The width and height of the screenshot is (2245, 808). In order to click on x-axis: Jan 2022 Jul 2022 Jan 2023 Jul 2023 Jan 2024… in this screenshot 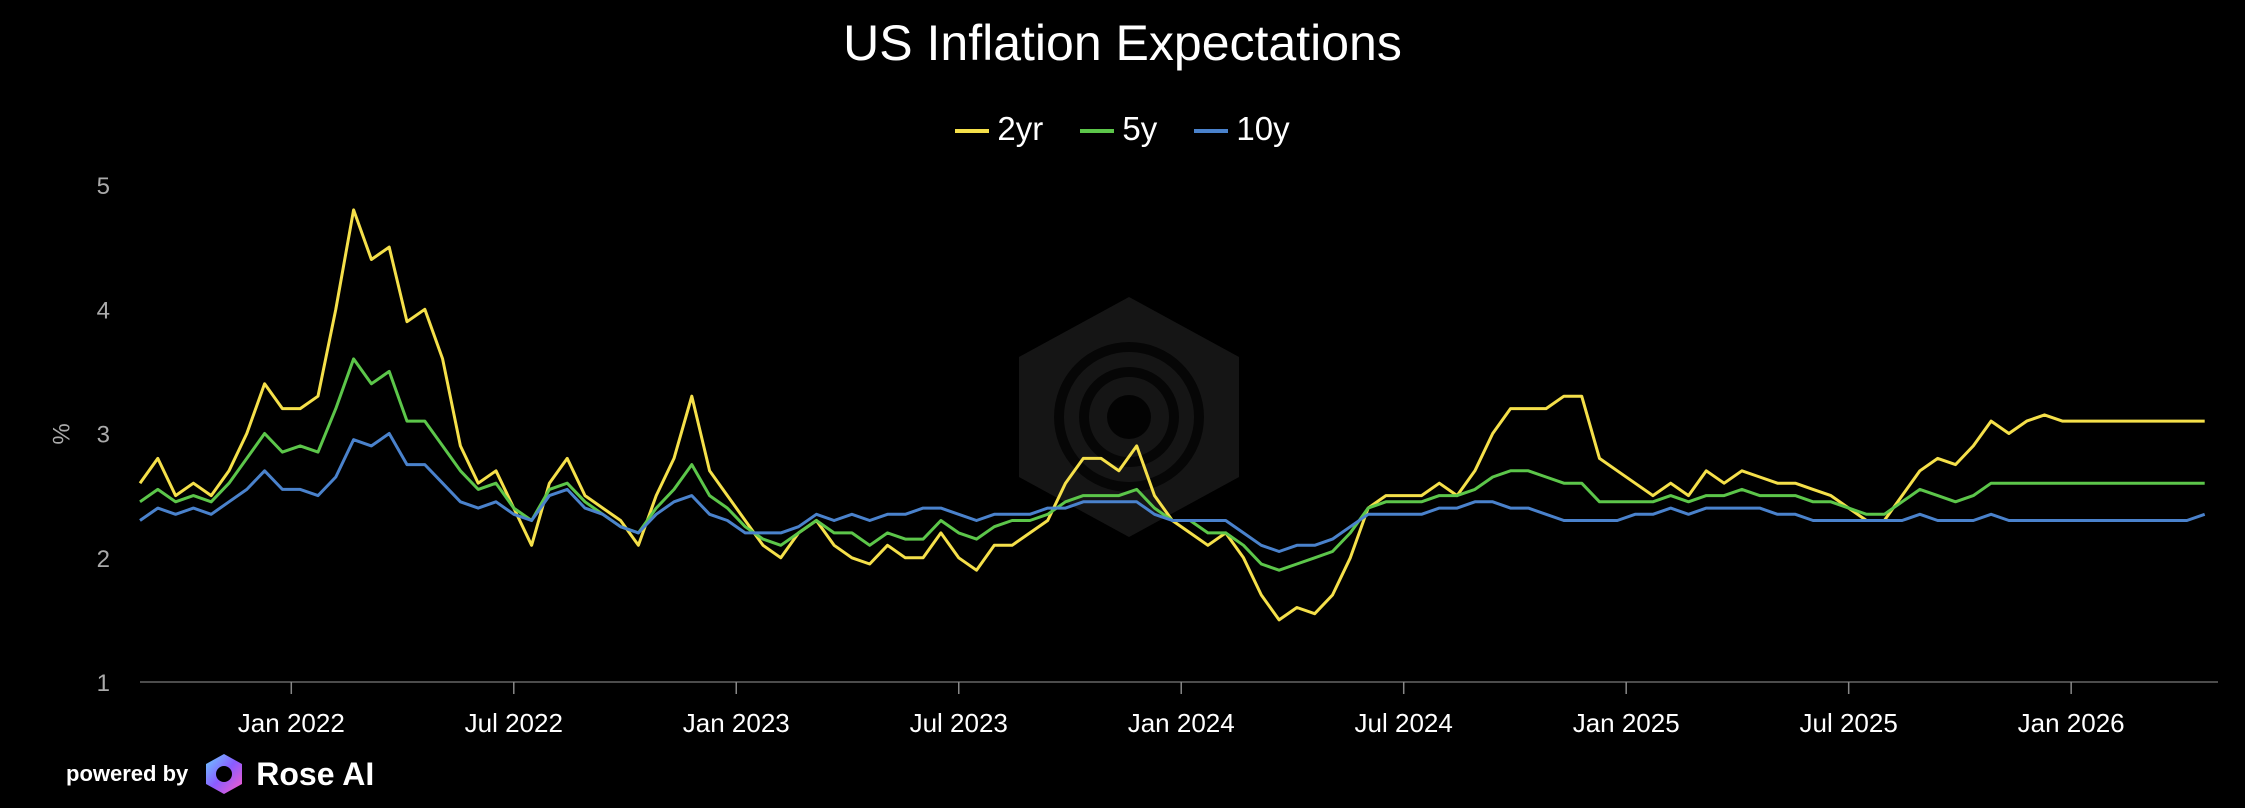, I will do `click(1179, 709)`.